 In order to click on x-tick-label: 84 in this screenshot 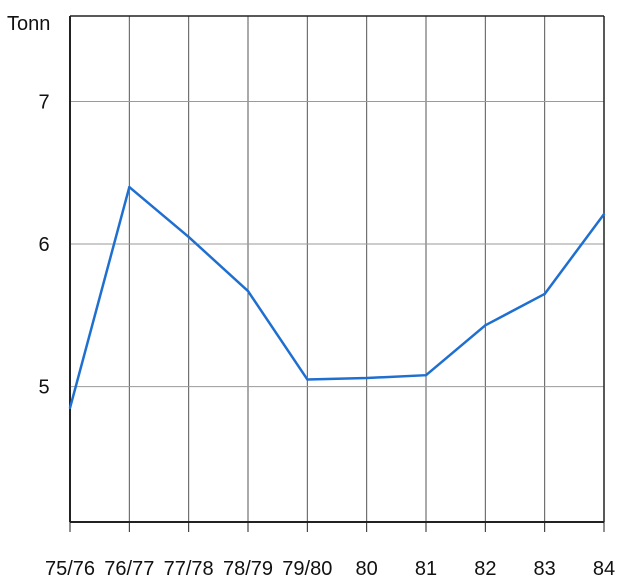, I will do `click(604, 567)`.